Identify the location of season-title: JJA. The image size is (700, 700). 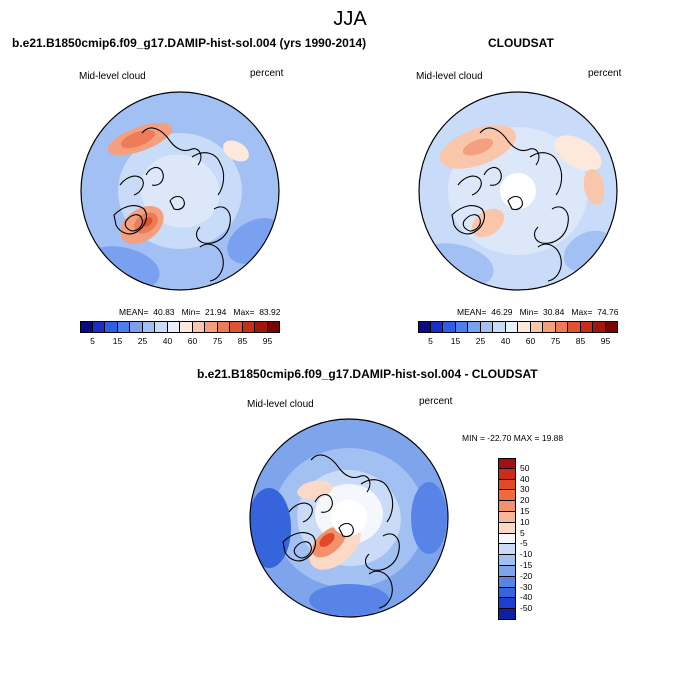
(350, 19).